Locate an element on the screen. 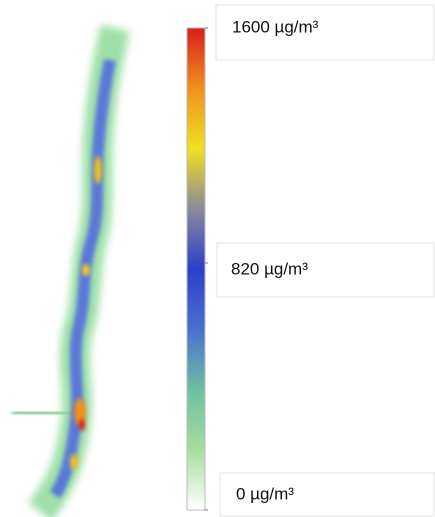  colorbar is located at coordinates (196, 269).